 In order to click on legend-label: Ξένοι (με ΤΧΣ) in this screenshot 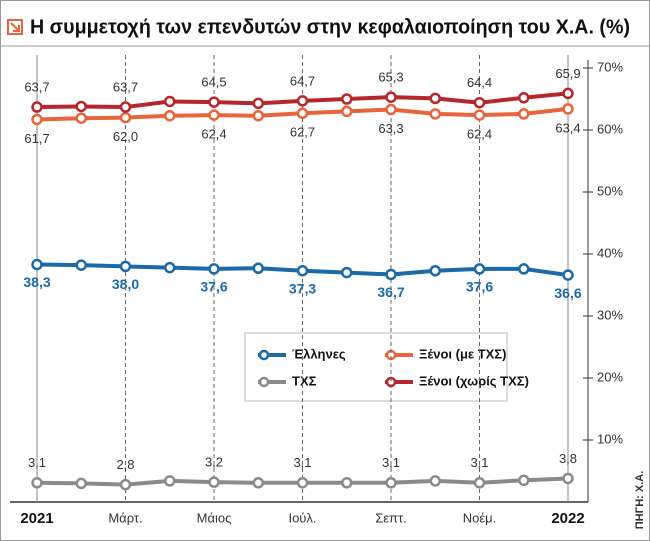, I will do `click(462, 353)`.